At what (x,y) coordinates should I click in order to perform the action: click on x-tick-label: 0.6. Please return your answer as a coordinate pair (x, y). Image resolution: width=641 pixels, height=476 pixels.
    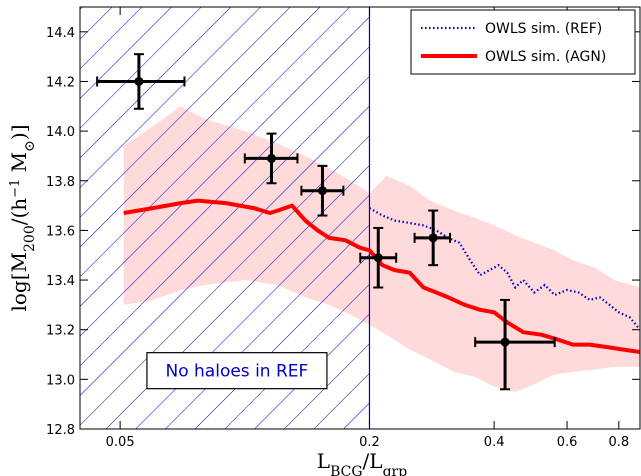
    Looking at the image, I should click on (567, 442).